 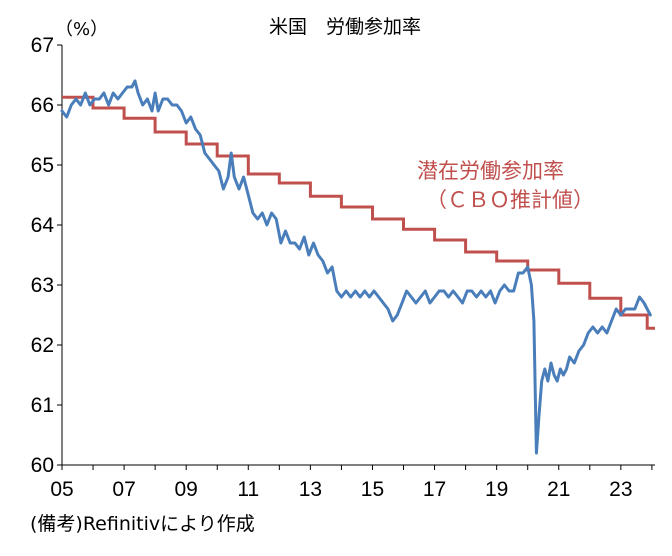 I want to click on x-tick-label: 07, so click(x=123, y=489).